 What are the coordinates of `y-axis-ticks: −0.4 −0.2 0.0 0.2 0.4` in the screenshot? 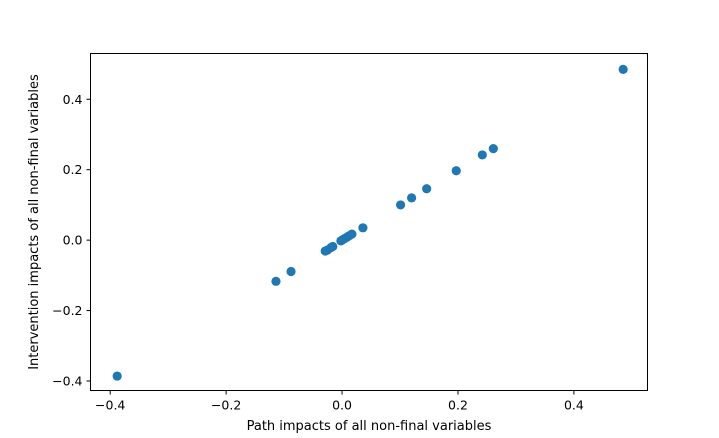 It's located at (71, 240).